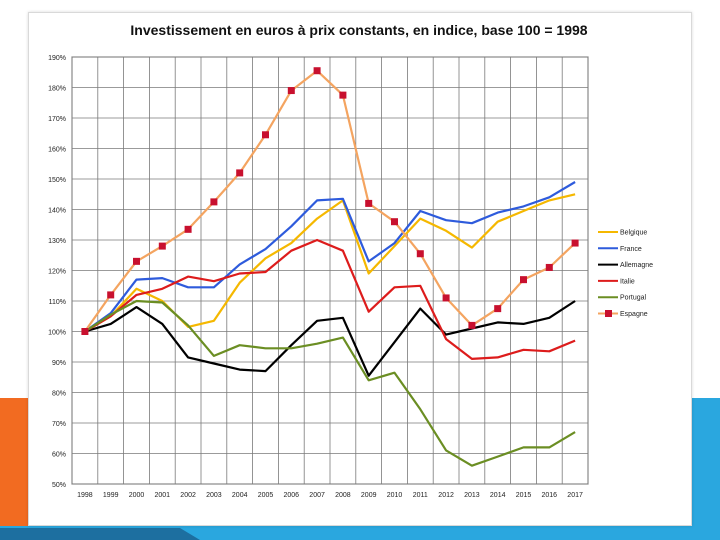 This screenshot has width=720, height=540. Describe the element at coordinates (627, 281) in the screenshot. I see `legend-label-italie: Italie` at that location.